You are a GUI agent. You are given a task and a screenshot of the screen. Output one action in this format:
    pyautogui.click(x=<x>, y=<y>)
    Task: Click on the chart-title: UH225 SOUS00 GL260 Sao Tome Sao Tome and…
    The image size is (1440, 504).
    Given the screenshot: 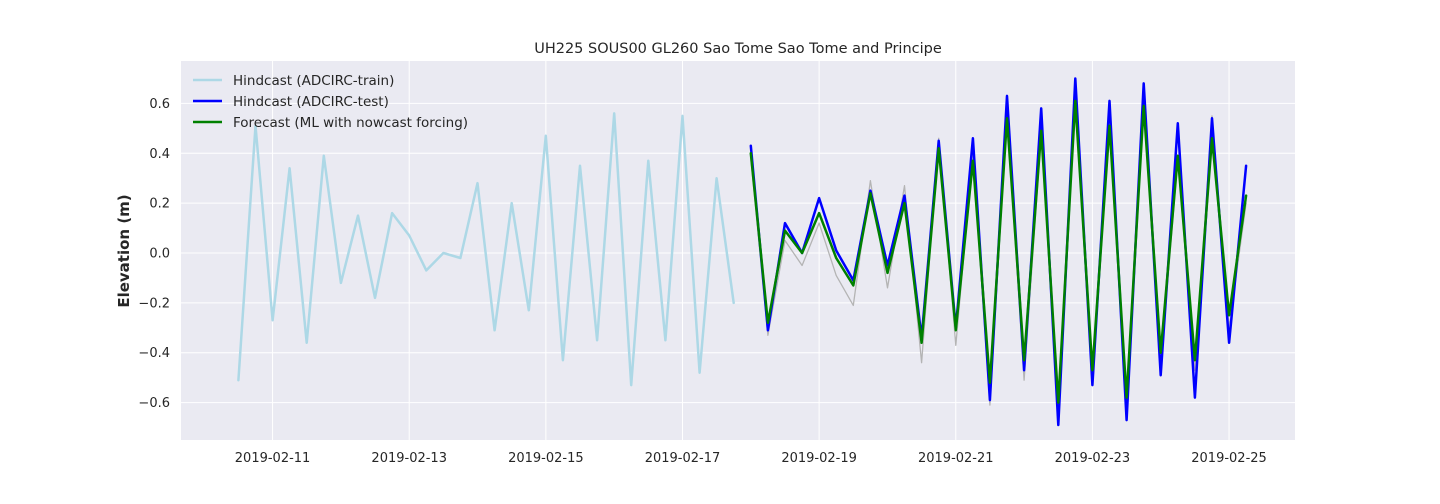 What is the action you would take?
    pyautogui.click(x=738, y=49)
    